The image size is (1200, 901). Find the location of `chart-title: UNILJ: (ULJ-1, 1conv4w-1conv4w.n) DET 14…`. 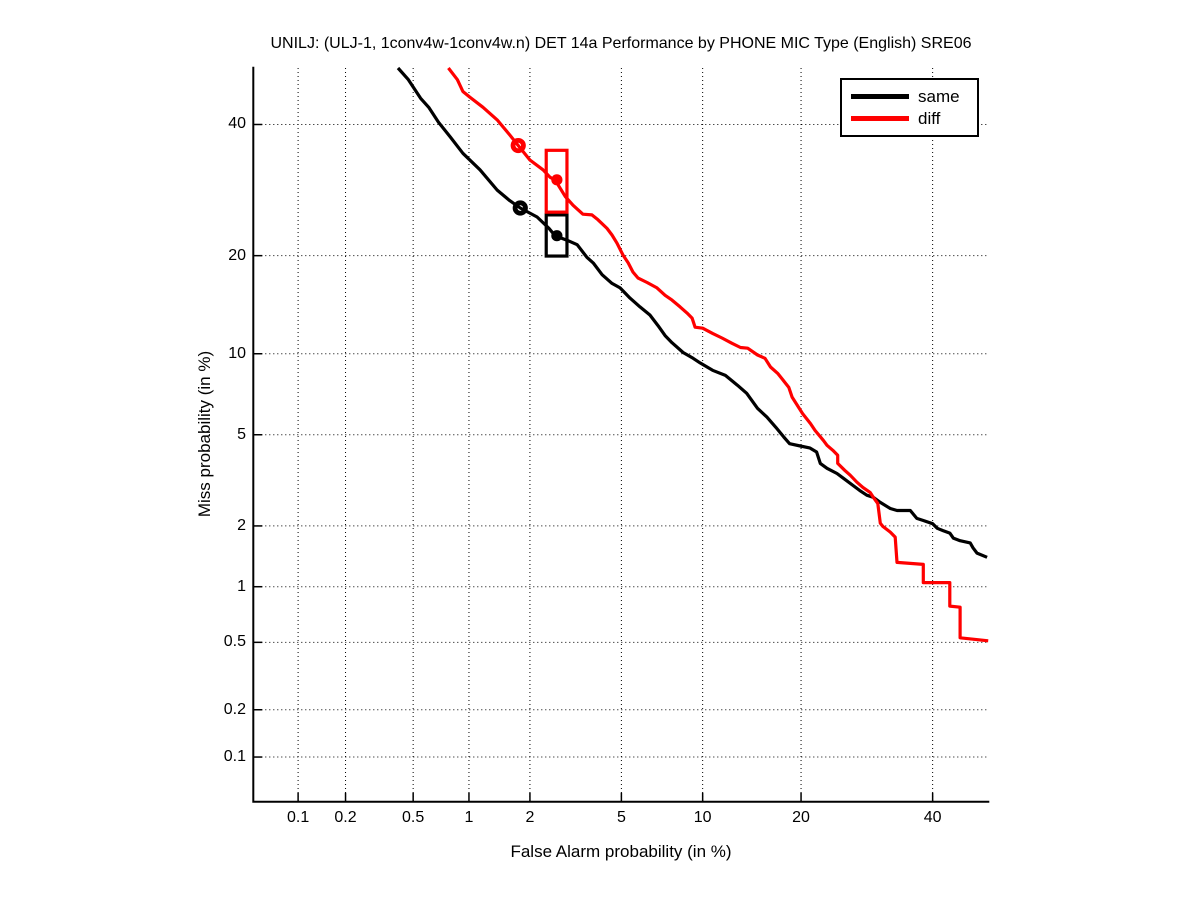

chart-title: UNILJ: (ULJ-1, 1conv4w-1conv4w.n) DET 14… is located at coordinates (621, 43).